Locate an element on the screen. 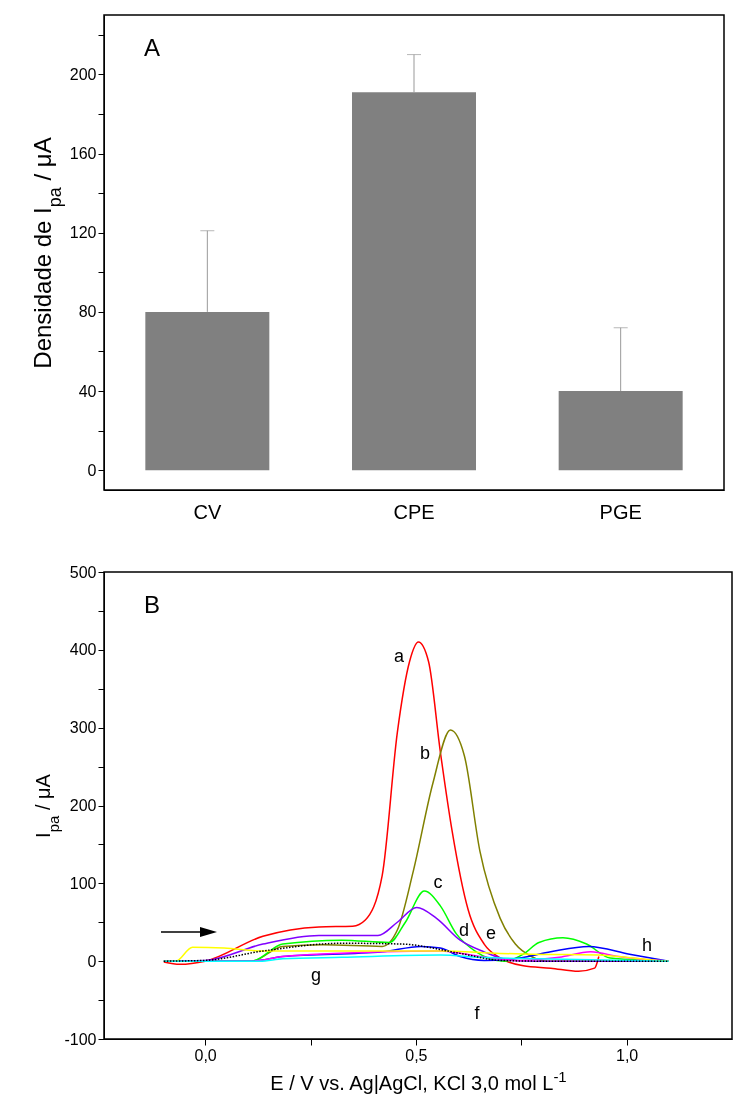 This screenshot has width=742, height=1097. annotation: h is located at coordinates (647, 945).